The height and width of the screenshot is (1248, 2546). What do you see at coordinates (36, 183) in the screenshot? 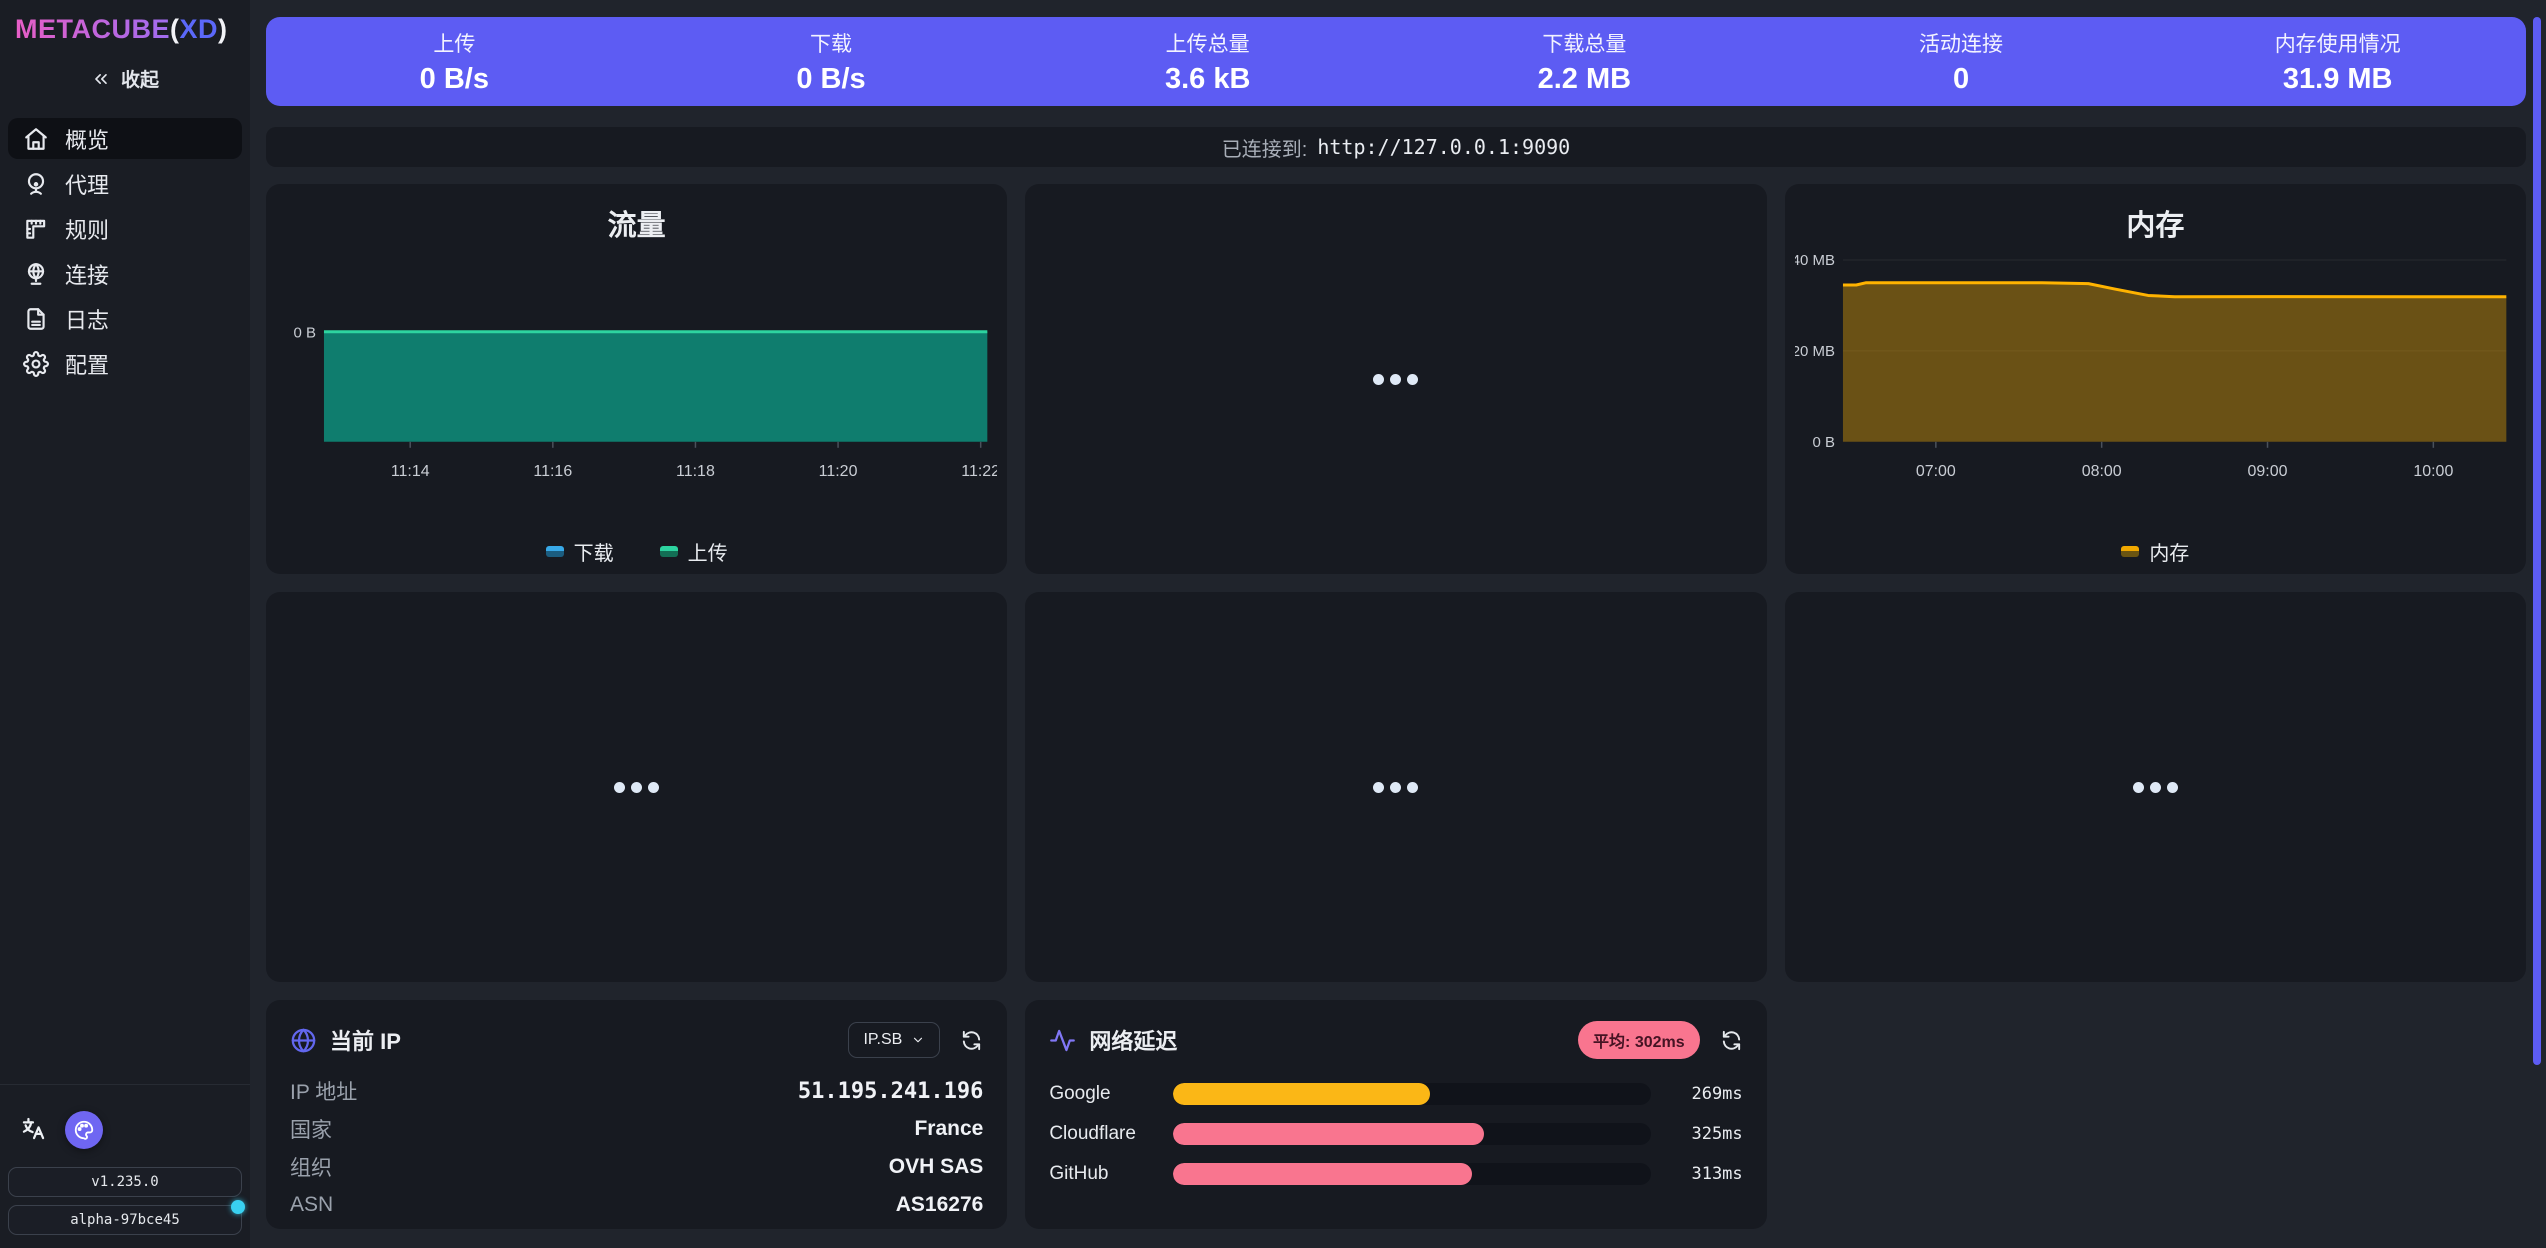
I see `globe-stand-icon` at bounding box center [36, 183].